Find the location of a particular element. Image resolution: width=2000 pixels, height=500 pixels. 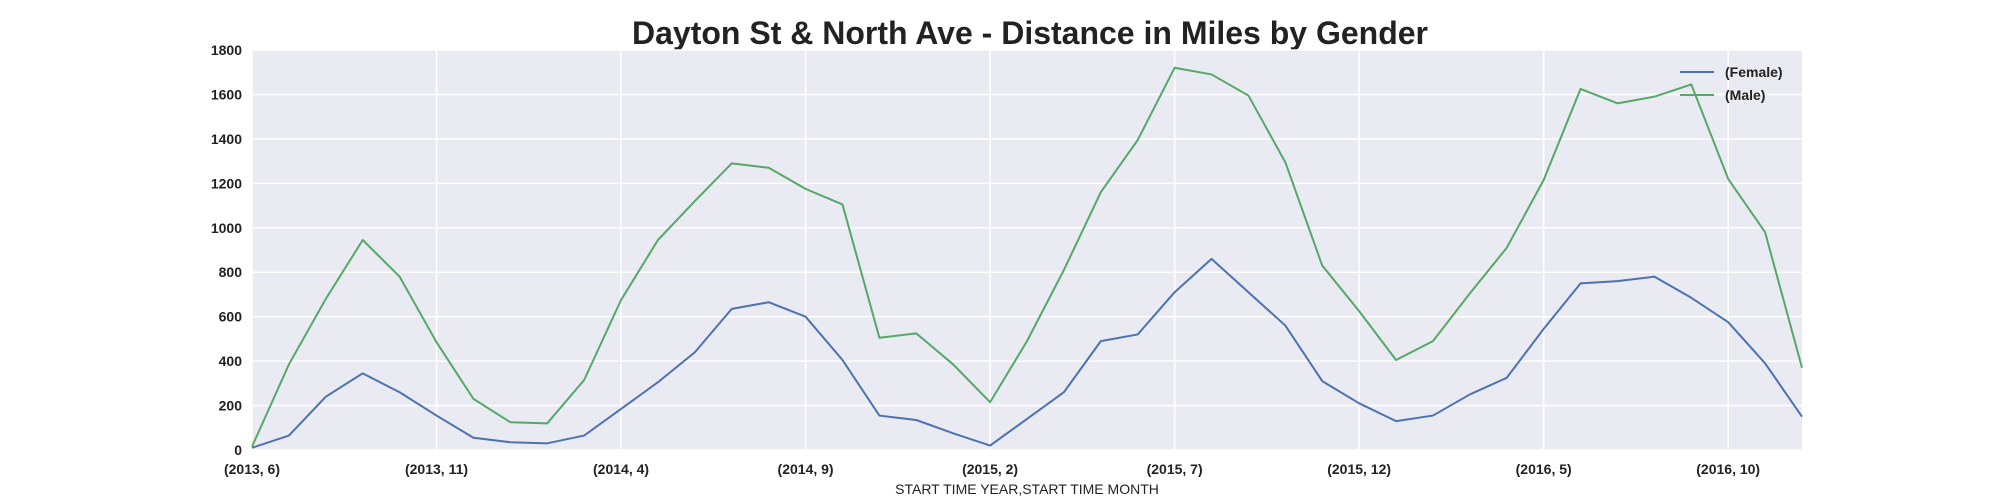

y-tick-label: 0 is located at coordinates (238, 450).